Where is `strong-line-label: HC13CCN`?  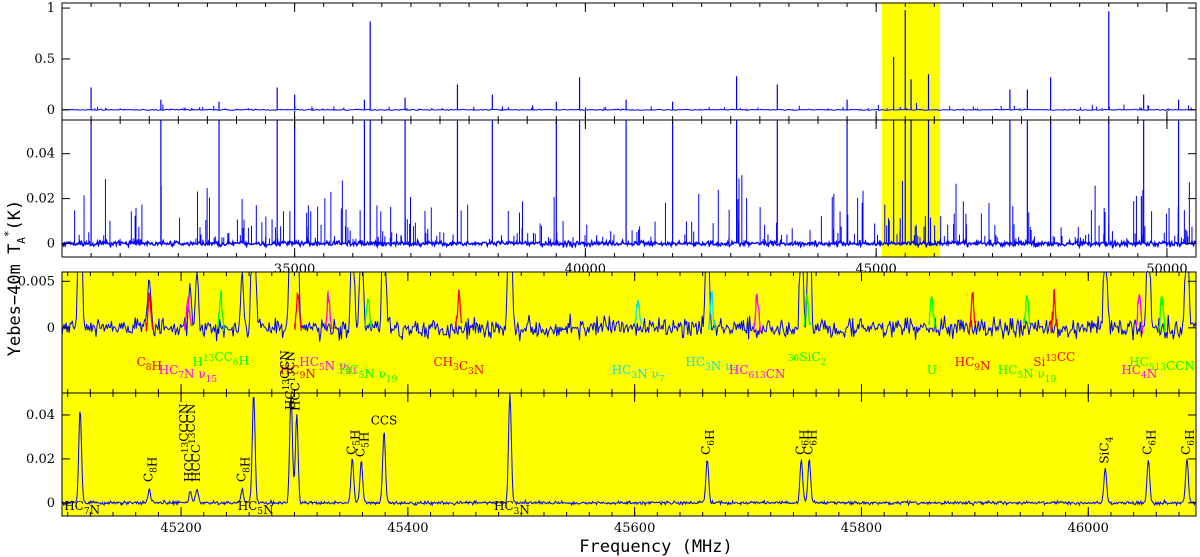
strong-line-label: HC13CCN is located at coordinates (287, 380).